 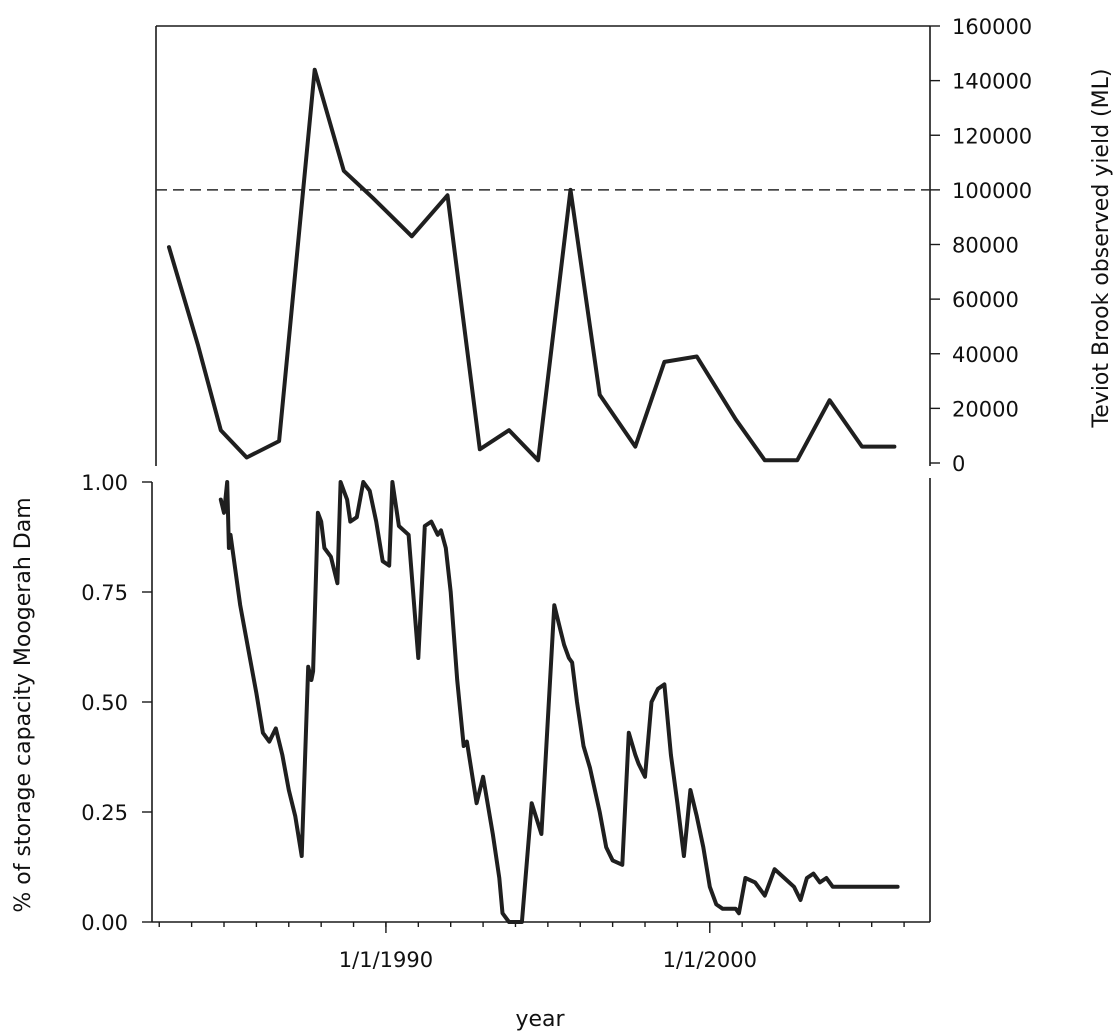 I want to click on top-y-tick-label: 100000, so click(x=992, y=191).